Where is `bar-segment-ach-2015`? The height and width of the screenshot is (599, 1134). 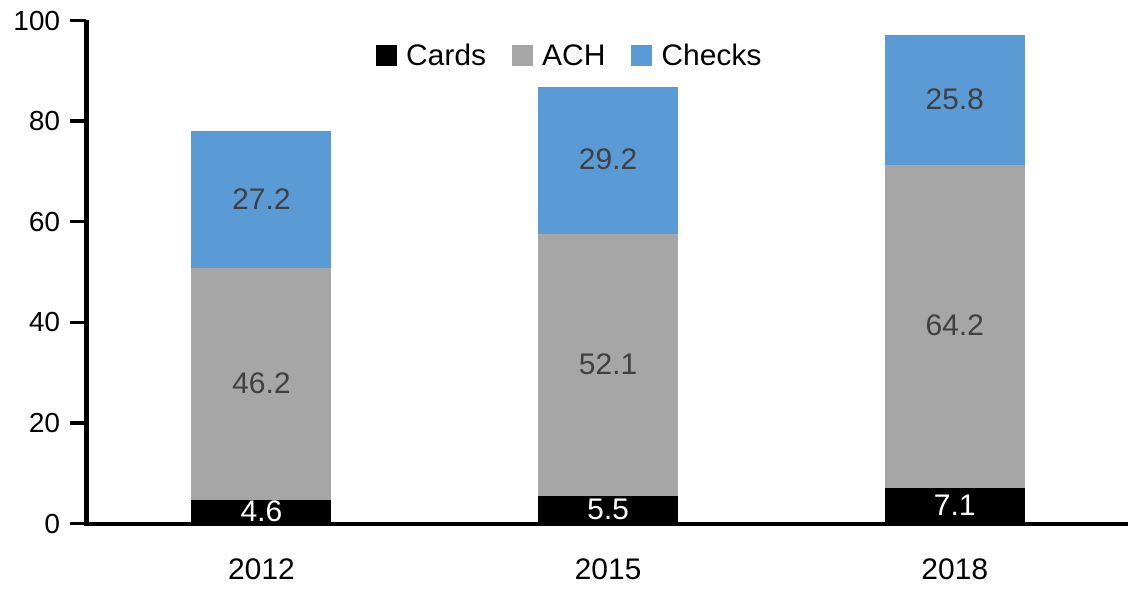
bar-segment-ach-2015 is located at coordinates (608, 364).